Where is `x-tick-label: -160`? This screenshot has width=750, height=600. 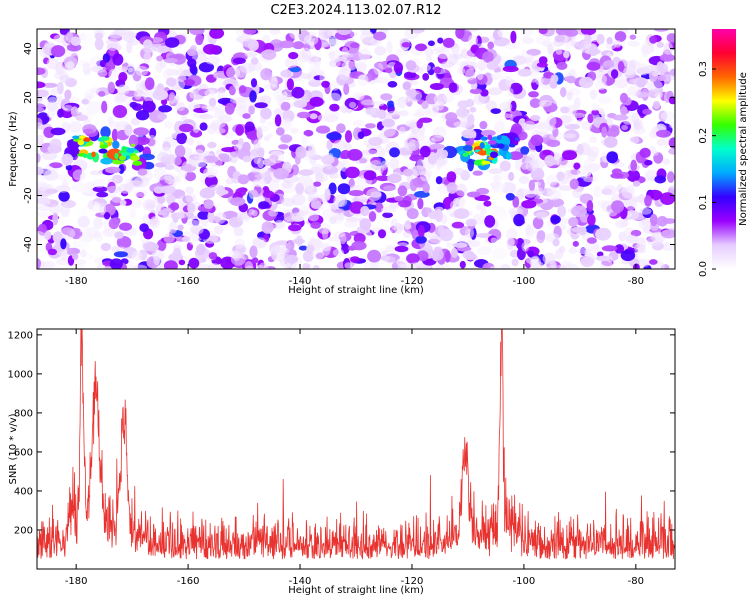
x-tick-label: -160 is located at coordinates (188, 581).